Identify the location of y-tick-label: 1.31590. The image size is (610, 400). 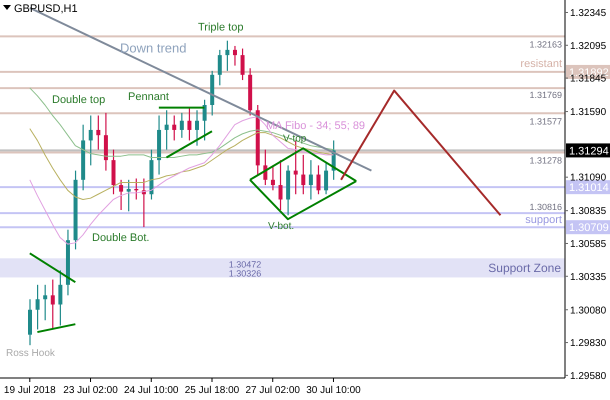
(588, 112).